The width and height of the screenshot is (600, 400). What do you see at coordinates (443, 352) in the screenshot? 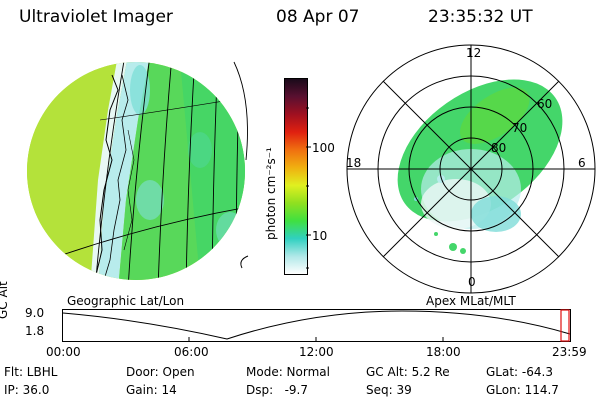
I see `alt-plot-xtick-1800: 18:00` at bounding box center [443, 352].